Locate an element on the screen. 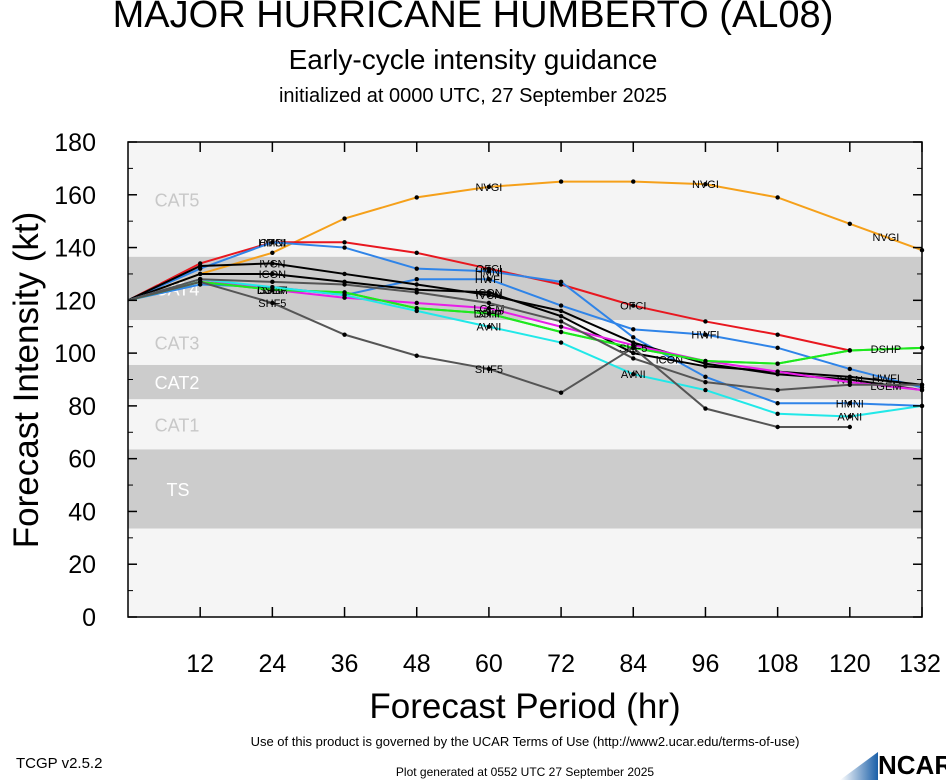  x-tick-label: 120 is located at coordinates (850, 664).